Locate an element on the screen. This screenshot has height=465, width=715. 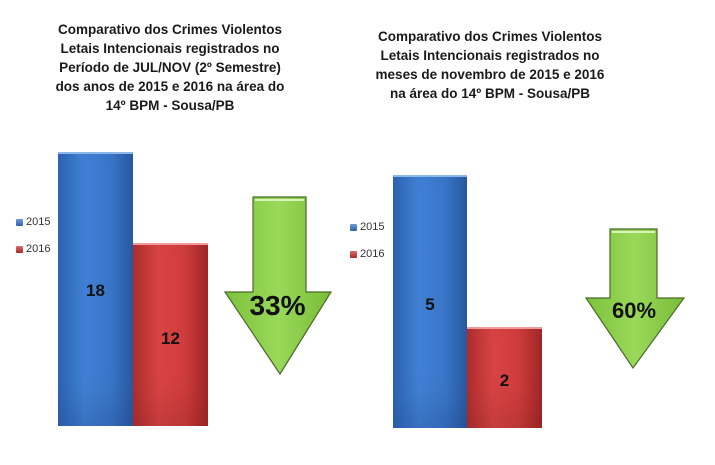
left-bar-2016: 12 is located at coordinates (170, 334).